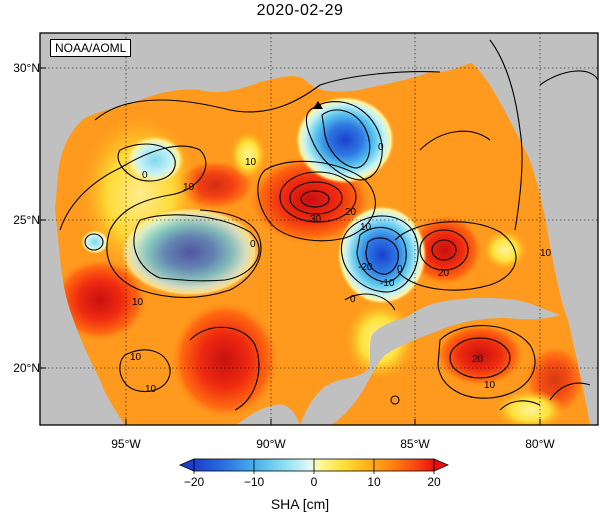 The width and height of the screenshot is (600, 515). Describe the element at coordinates (316, 219) in the screenshot. I see `contour-label: 30` at that location.